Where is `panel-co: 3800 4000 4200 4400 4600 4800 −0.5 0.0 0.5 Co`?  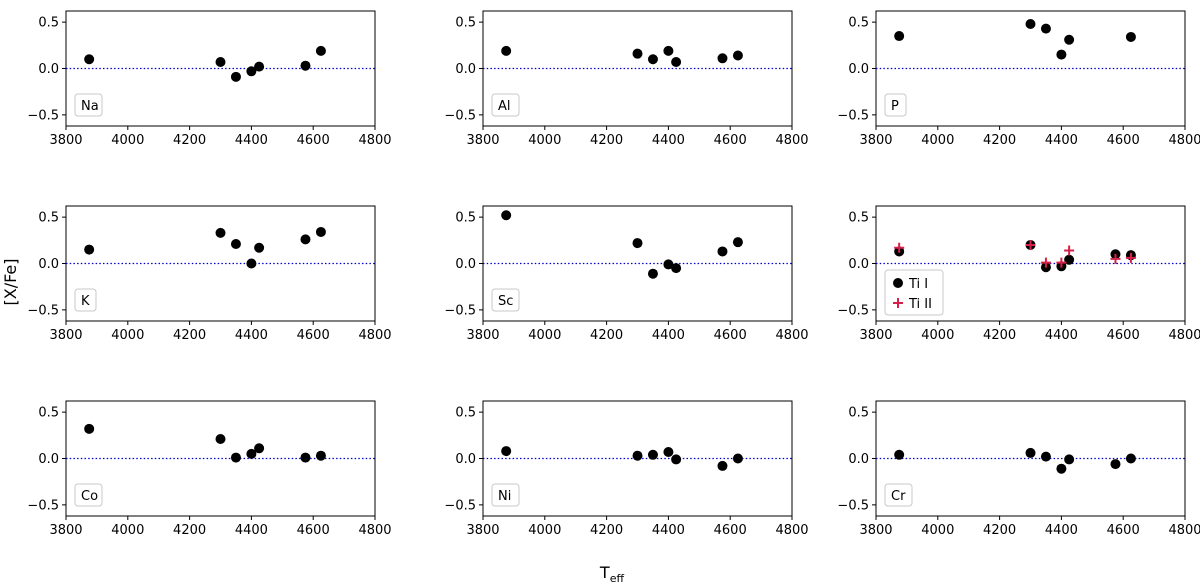 panel-co: 3800 4000 4200 4400 4600 4800 −0.5 0.0 0.5 Co is located at coordinates (209, 469).